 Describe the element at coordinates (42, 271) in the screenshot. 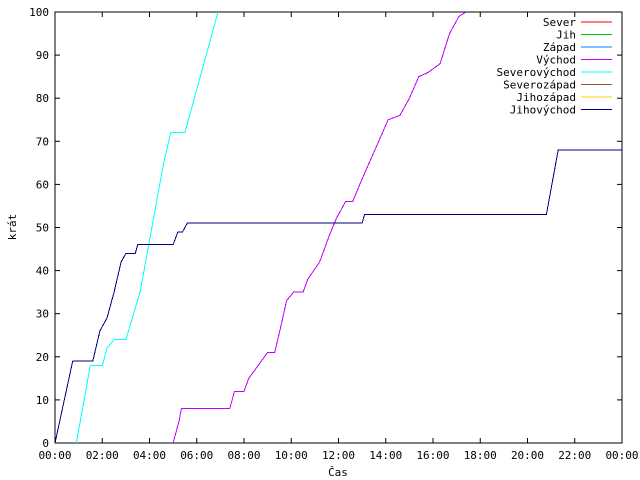

I see `y-tick-label: 40` at that location.